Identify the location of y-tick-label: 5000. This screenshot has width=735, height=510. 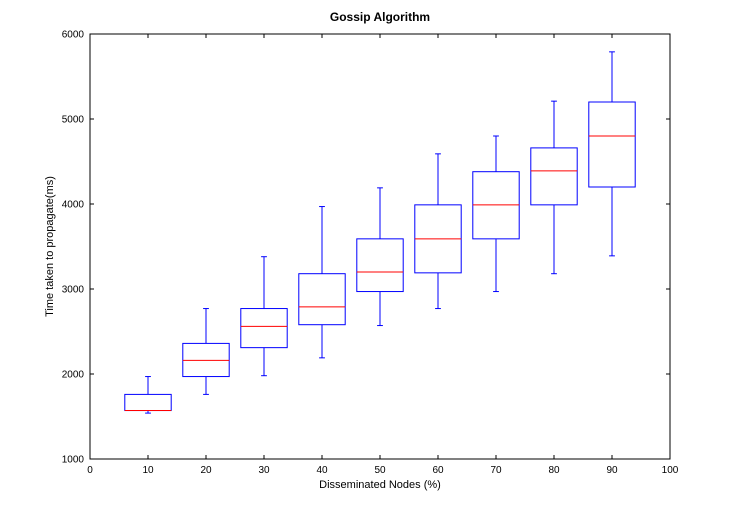
(73, 120).